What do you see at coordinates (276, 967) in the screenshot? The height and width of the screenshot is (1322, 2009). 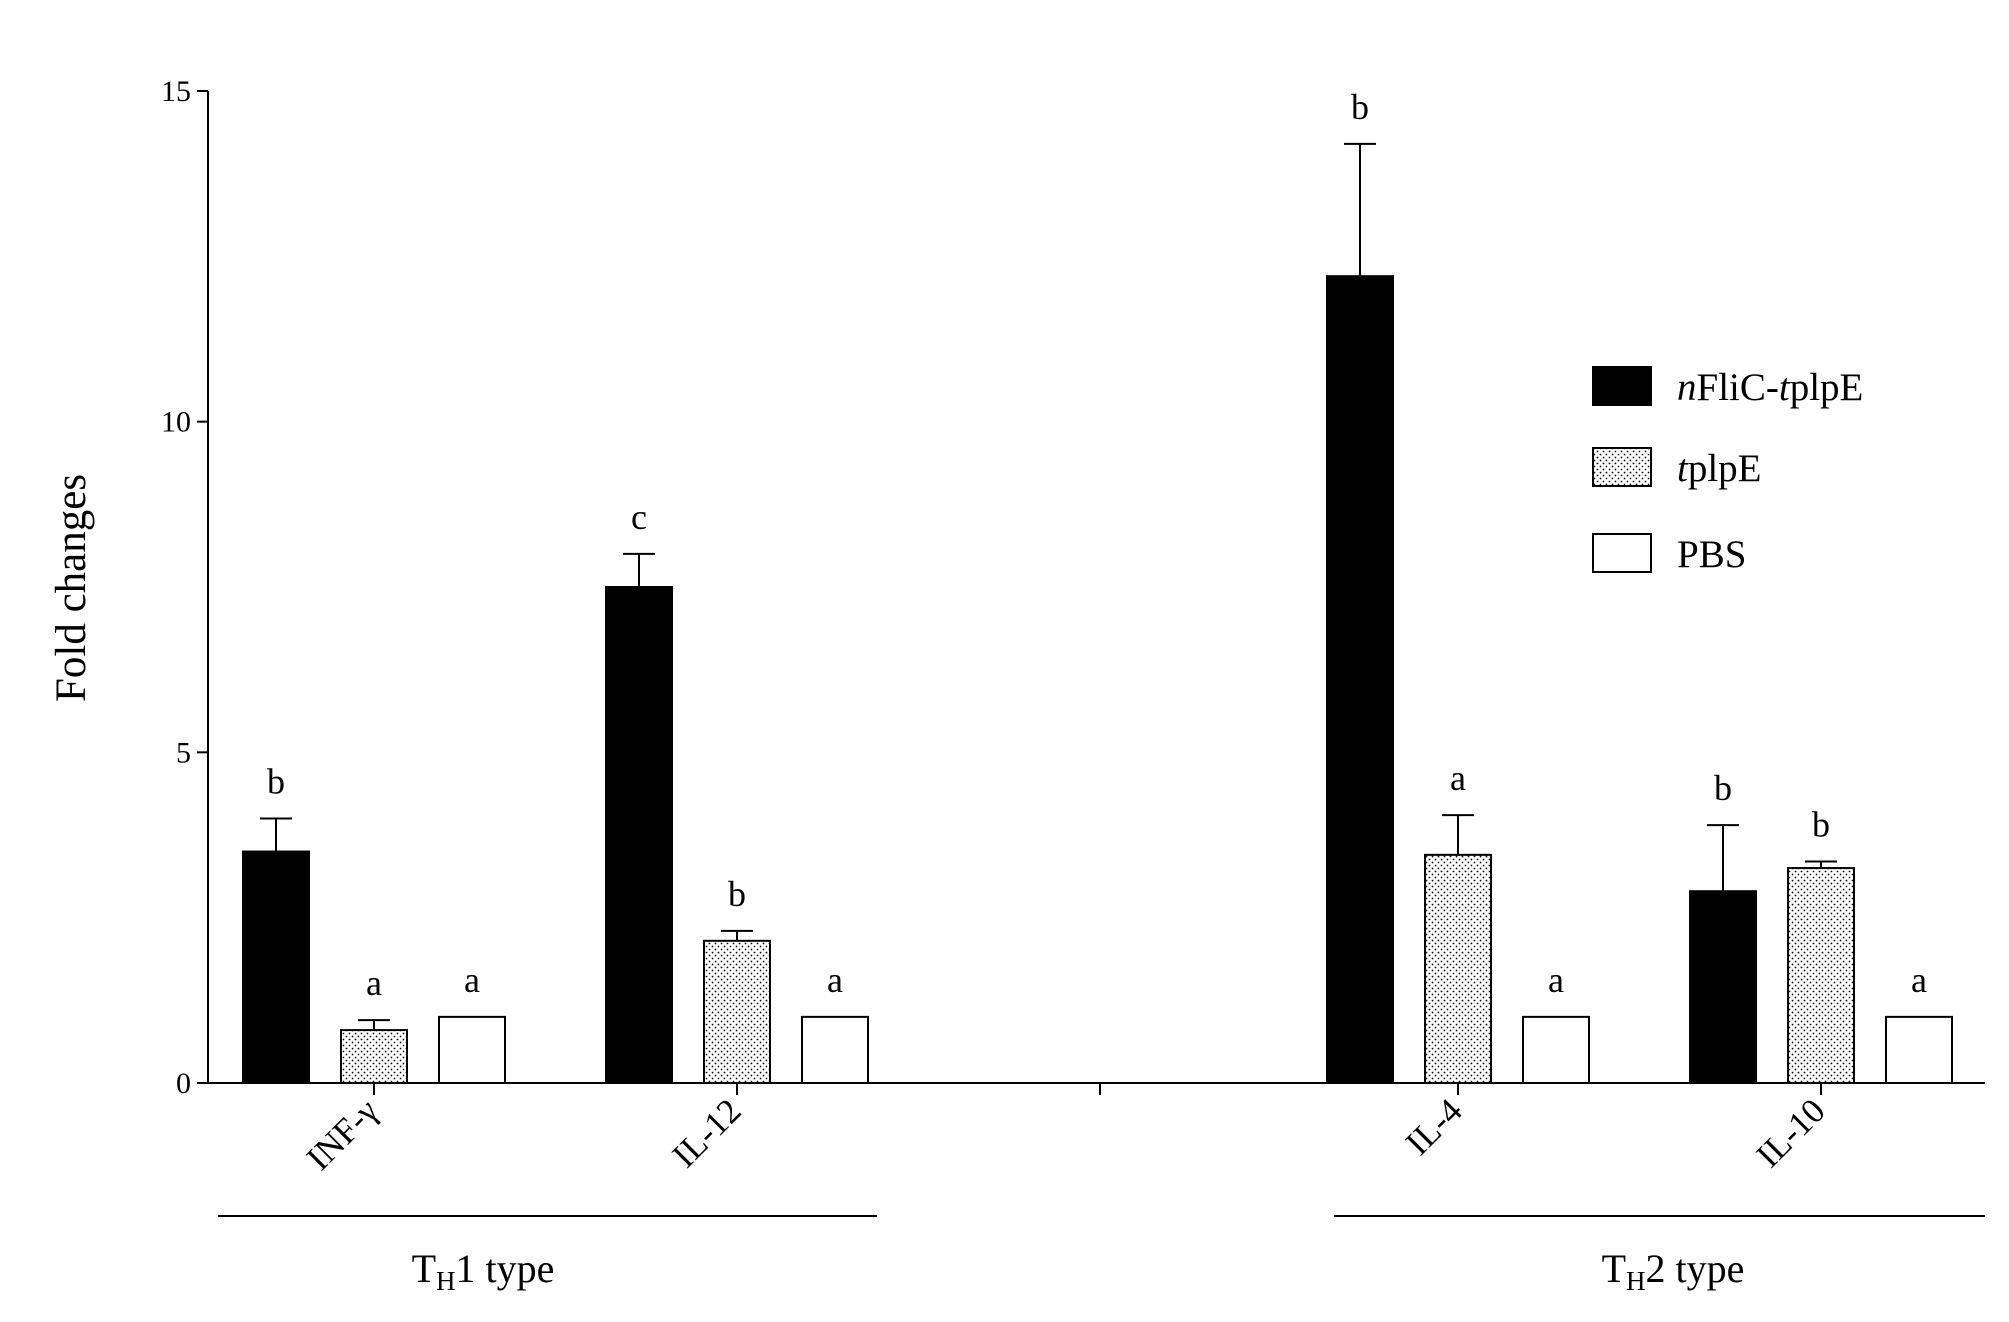 I see `bar-nflic-tplpe-inf` at bounding box center [276, 967].